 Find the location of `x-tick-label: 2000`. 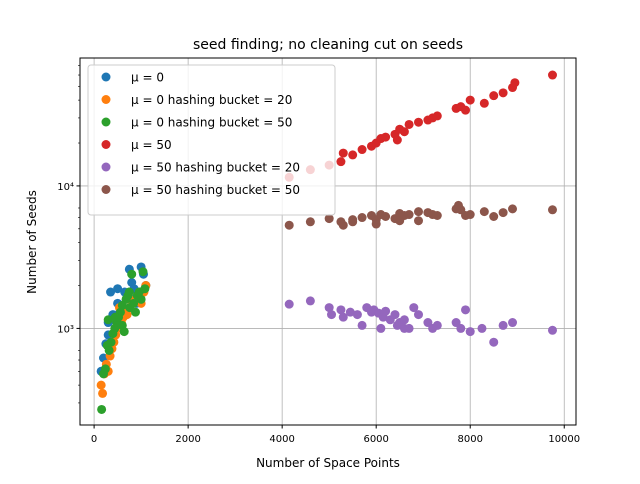

x-tick-label: 2000 is located at coordinates (187, 439).